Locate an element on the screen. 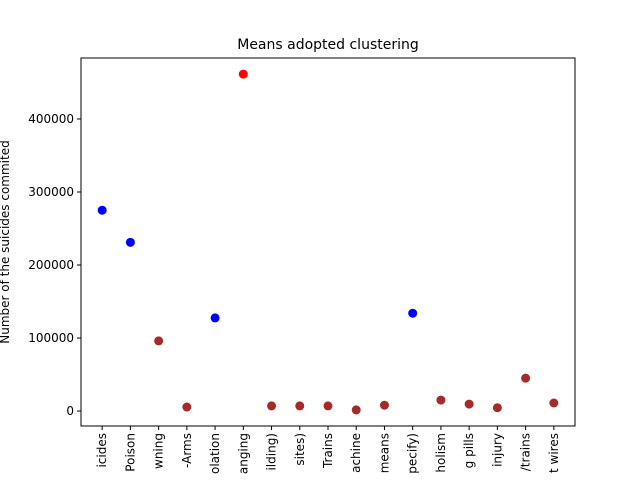 Image resolution: width=640 pixels, height=480 pixels. y-tick-label: 0 is located at coordinates (70, 411).